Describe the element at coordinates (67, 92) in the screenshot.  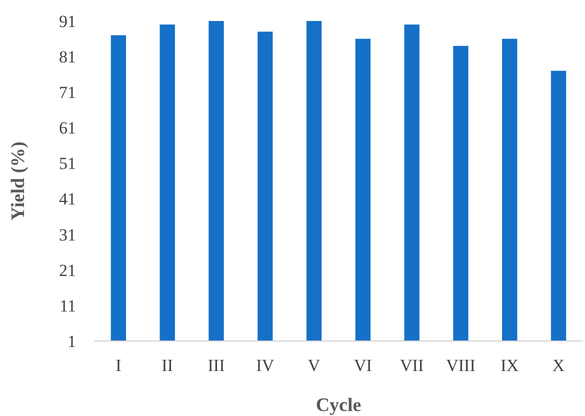
I see `y-tick-label: 71` at that location.